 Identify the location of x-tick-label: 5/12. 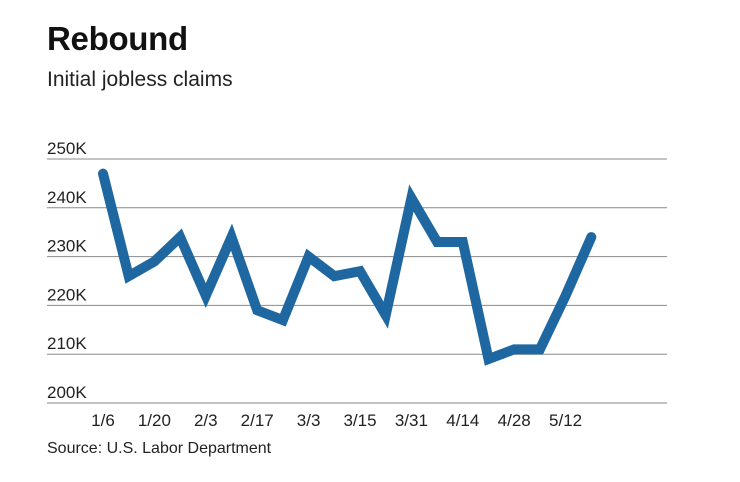
(565, 420).